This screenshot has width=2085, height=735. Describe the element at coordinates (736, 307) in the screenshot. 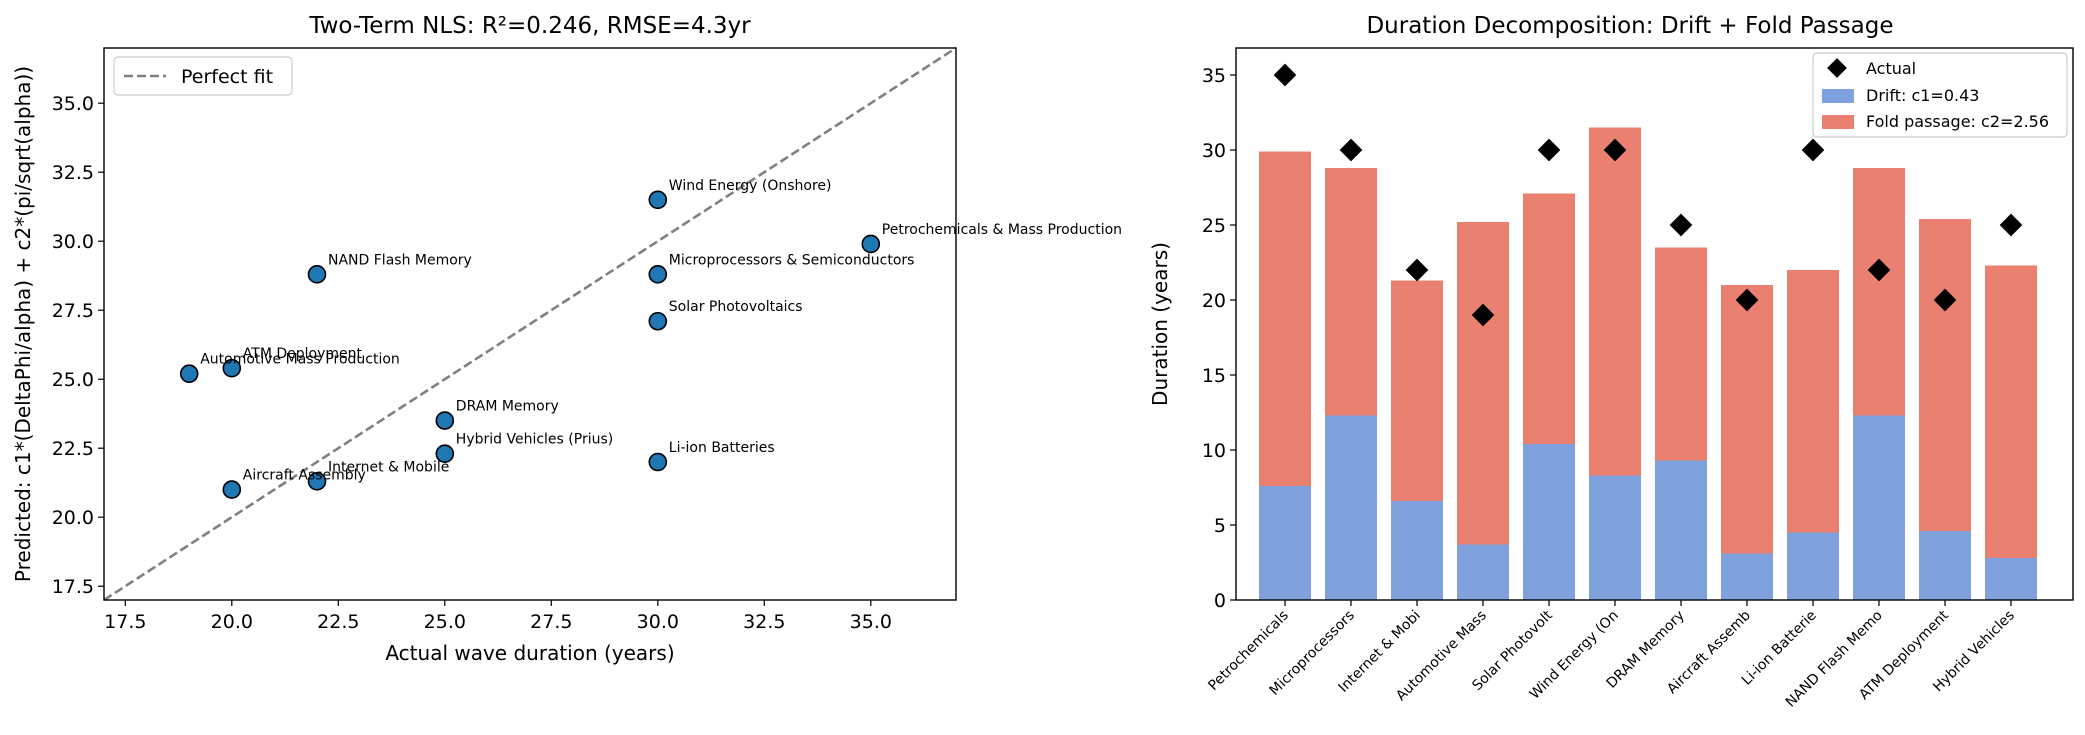

I see `annotation-solar-photovoltaics: Solar Photovoltaics` at that location.